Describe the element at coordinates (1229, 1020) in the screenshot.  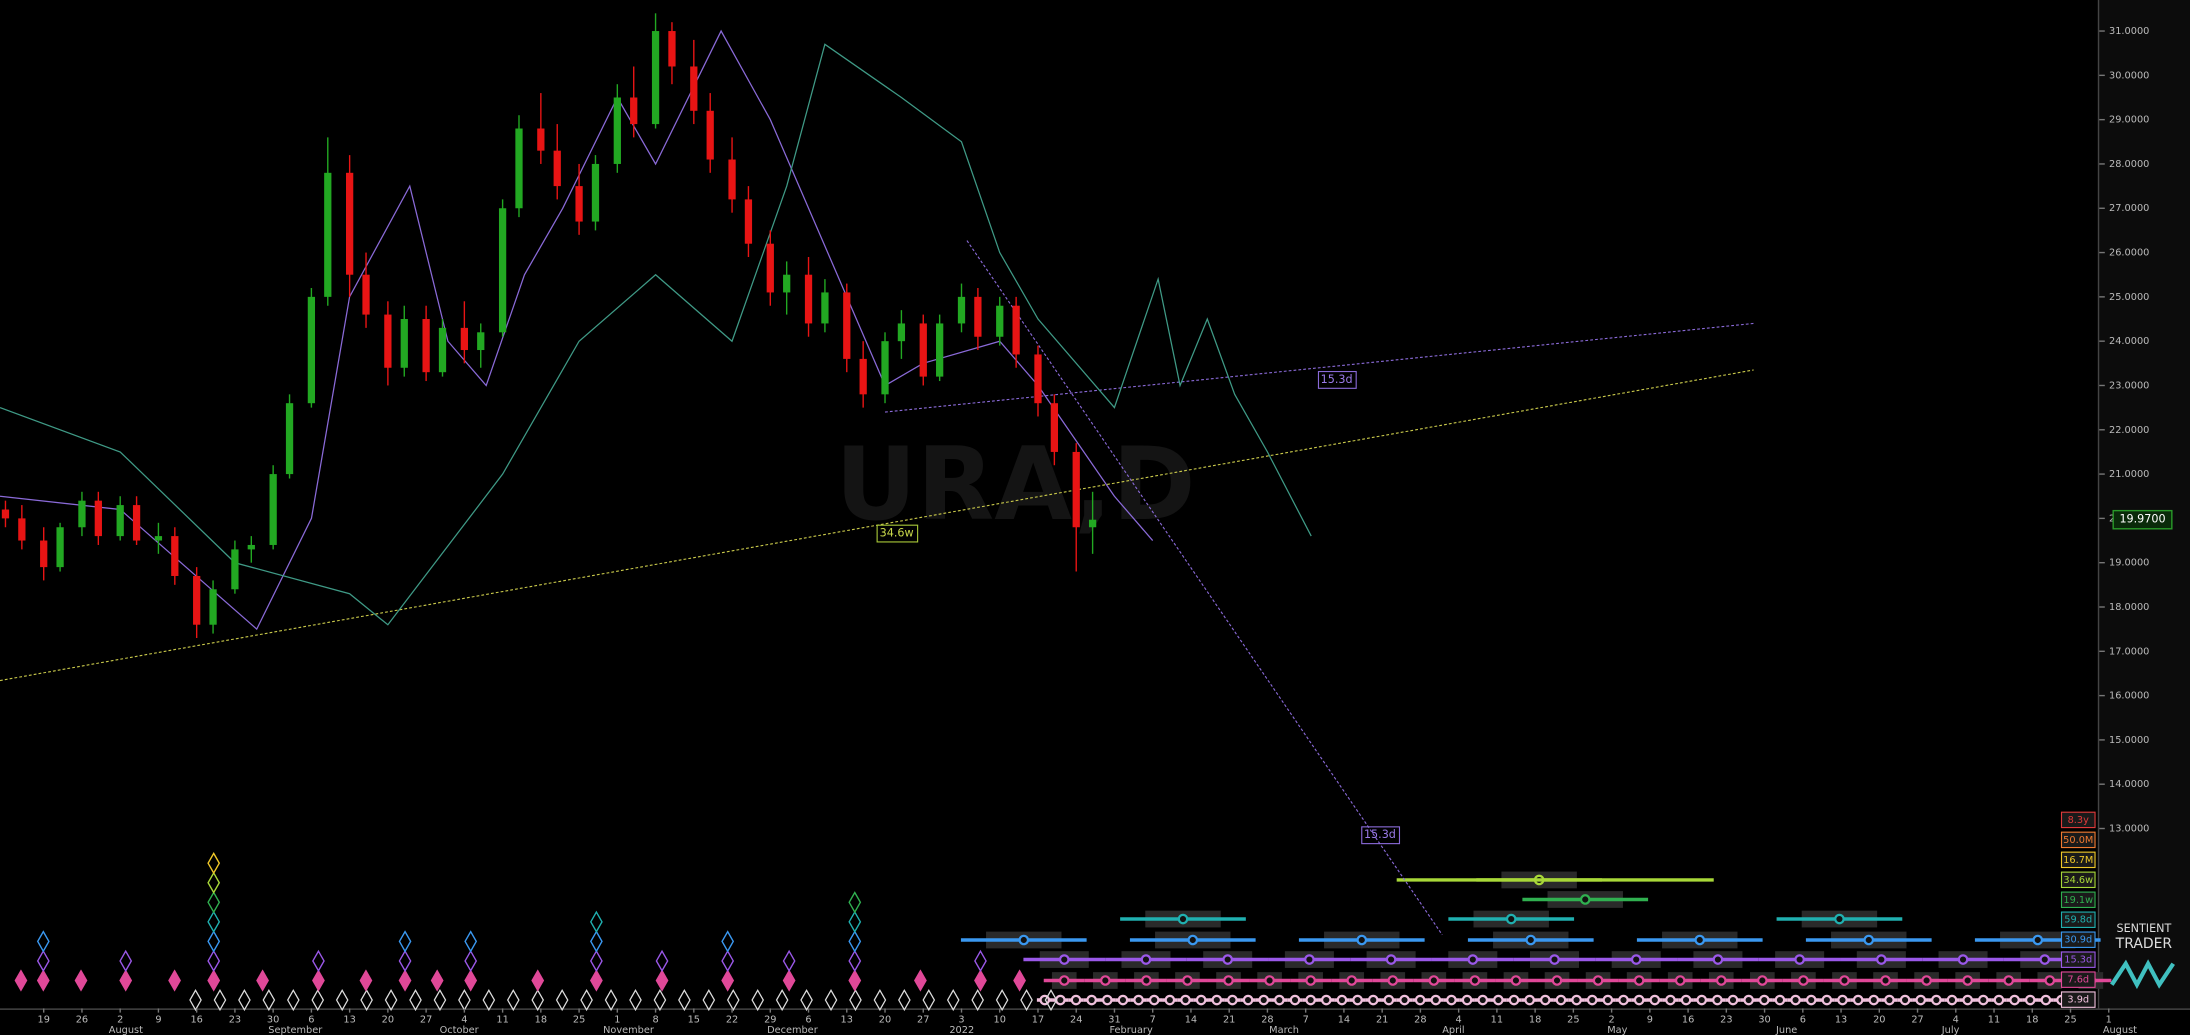
I see `x-tick-label: 21` at that location.